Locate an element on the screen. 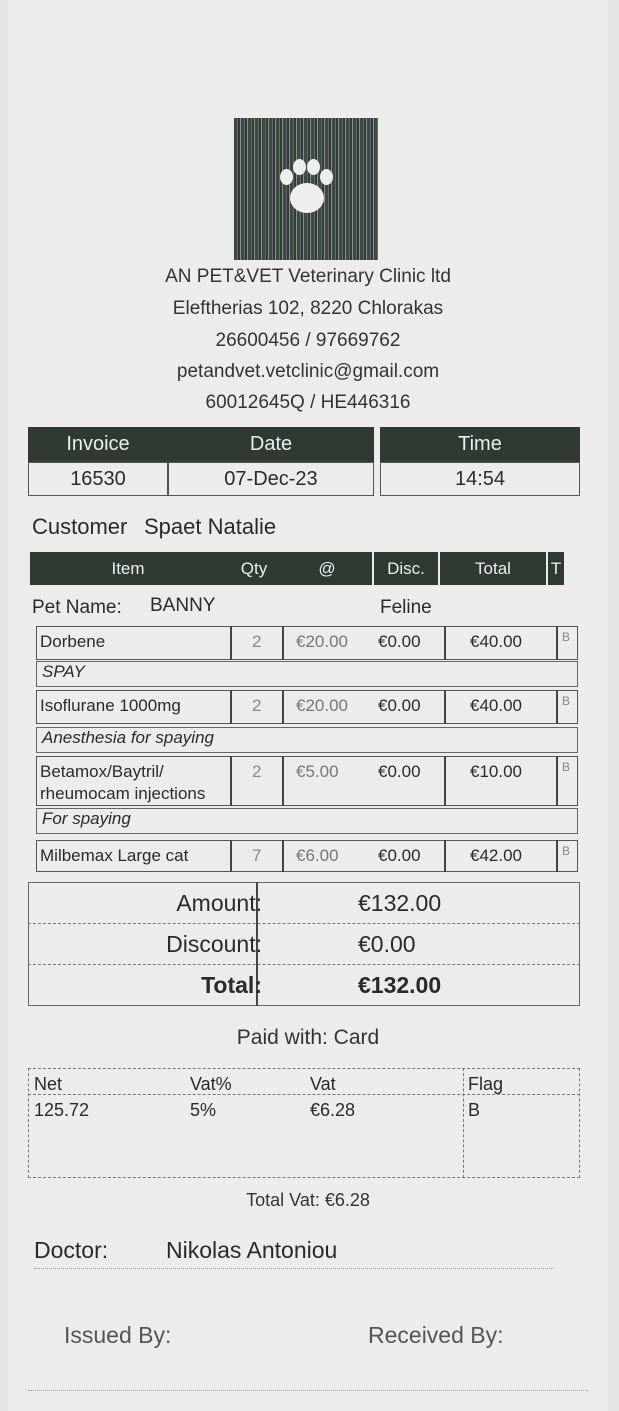  invoice-time: 14:54 is located at coordinates (480, 479).